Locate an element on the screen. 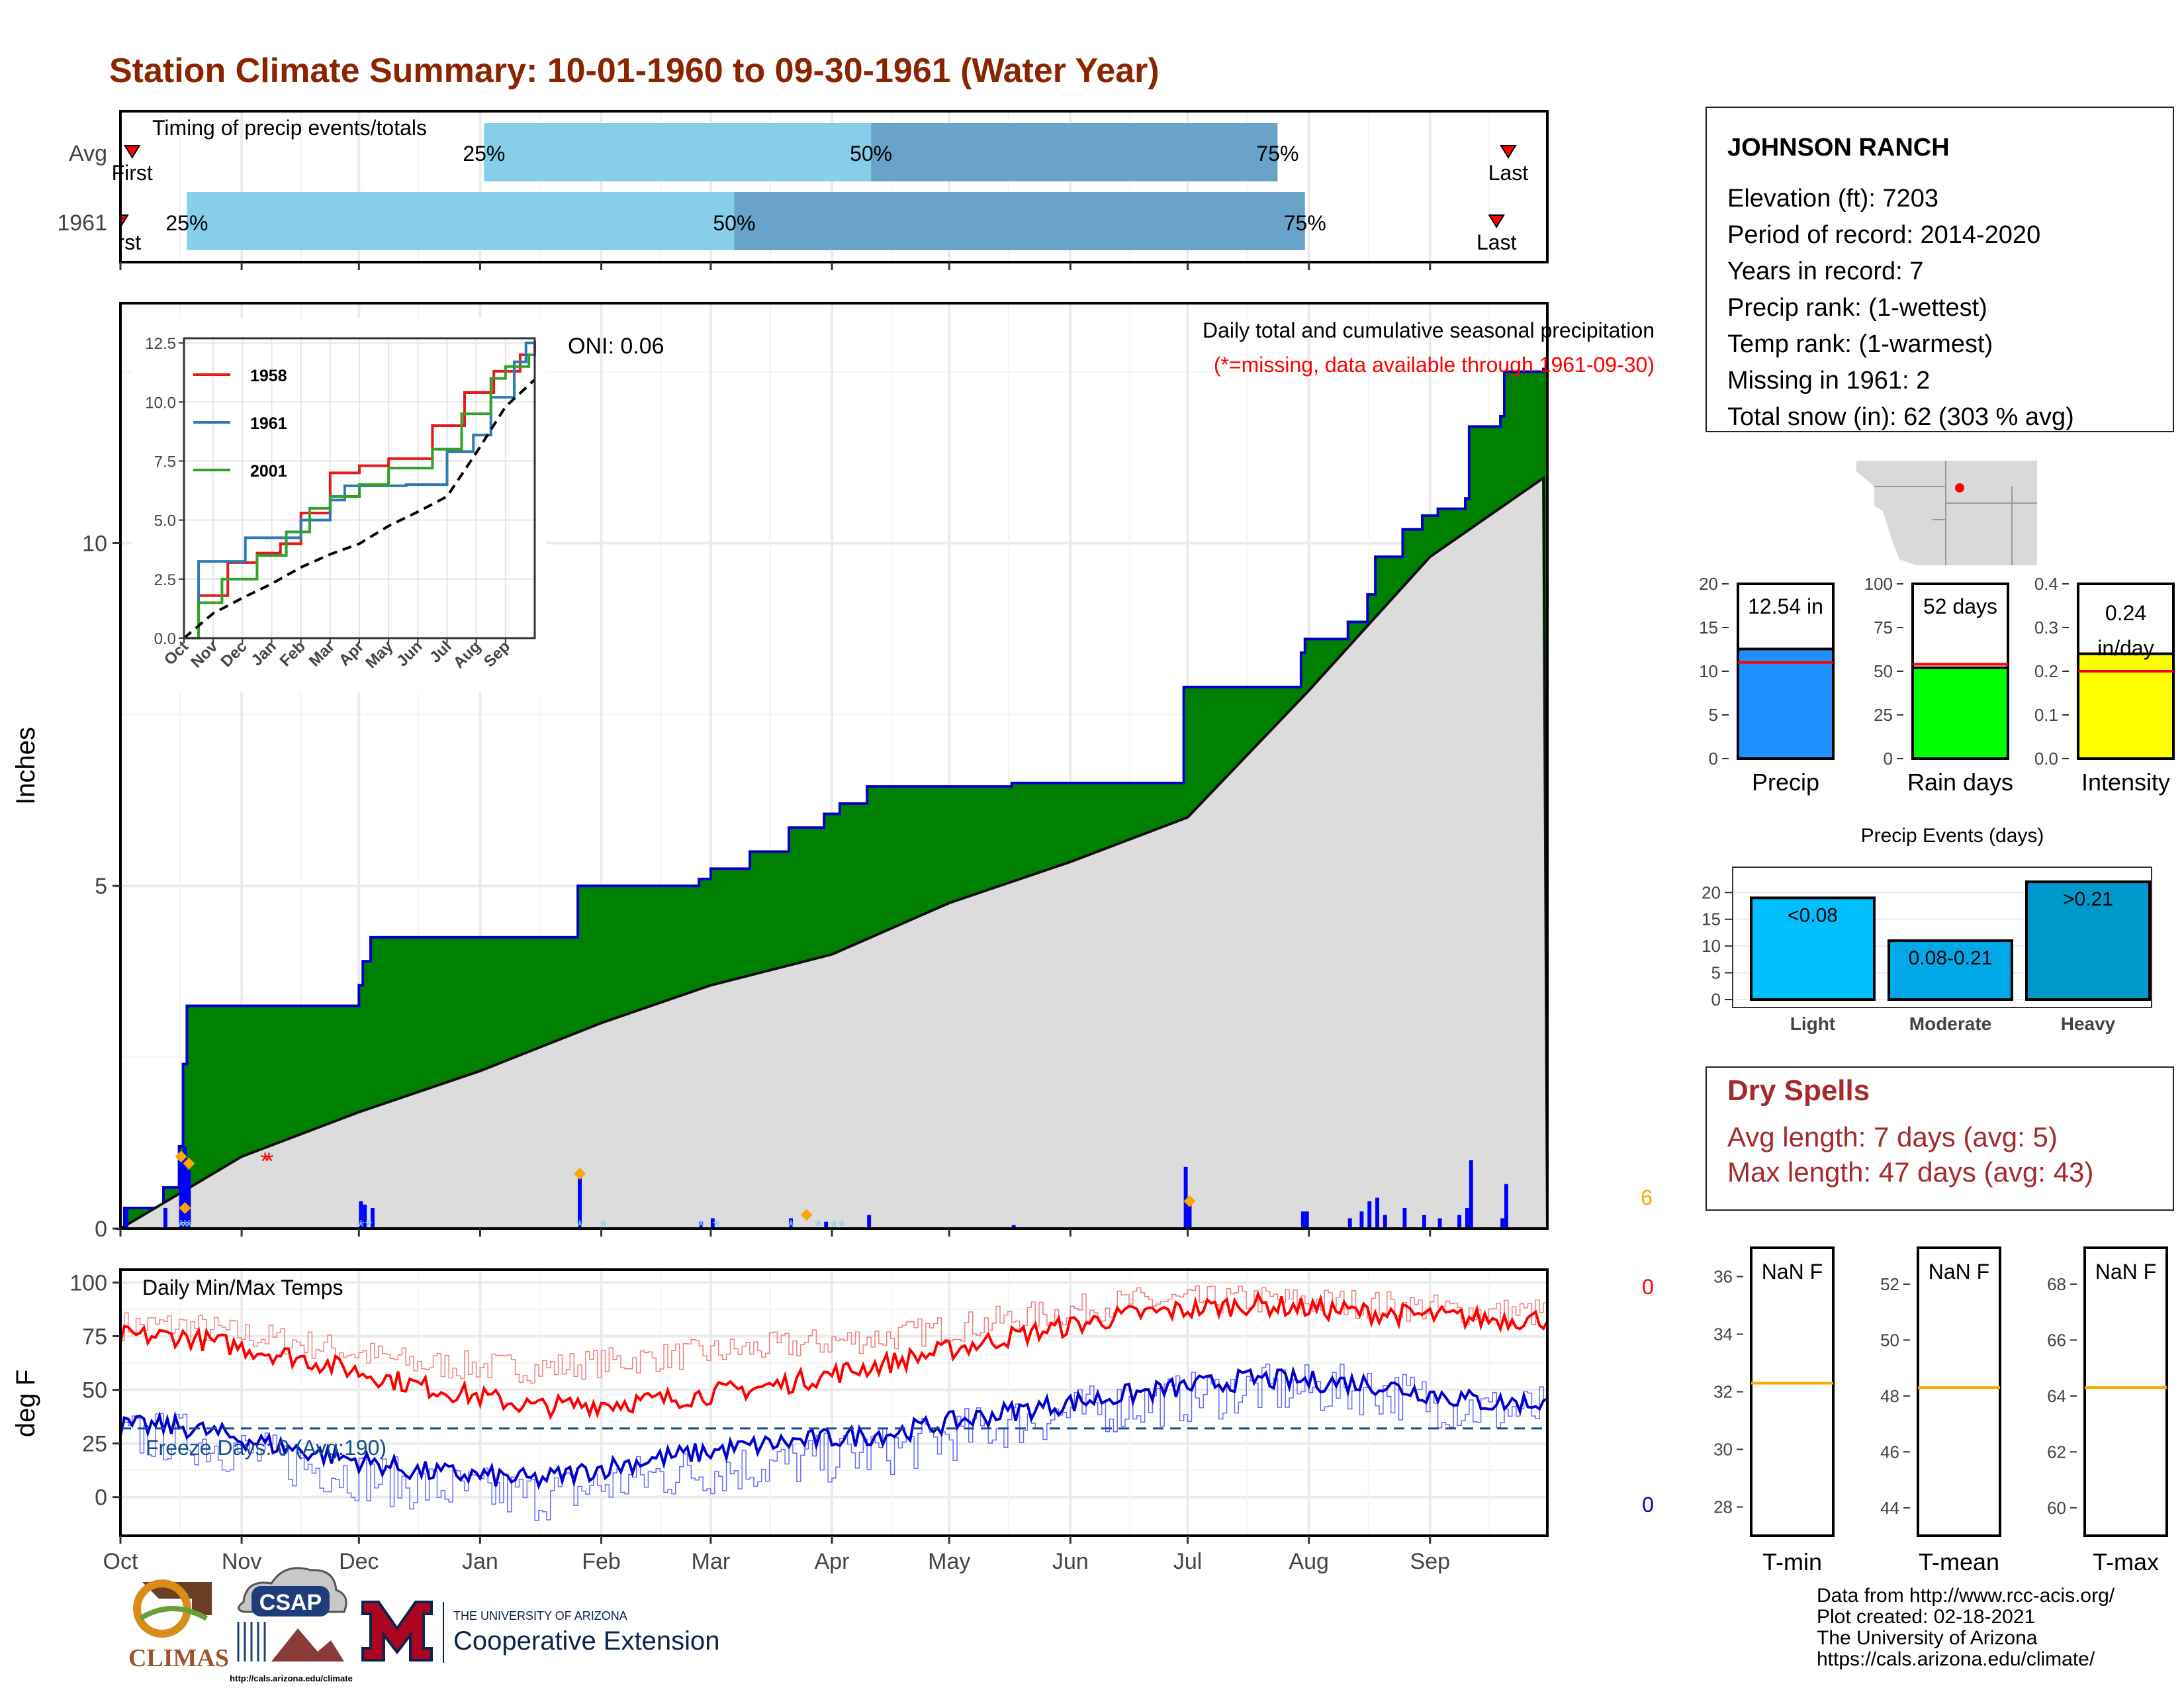  gauge-value-label-1: 52 days is located at coordinates (1960, 606).